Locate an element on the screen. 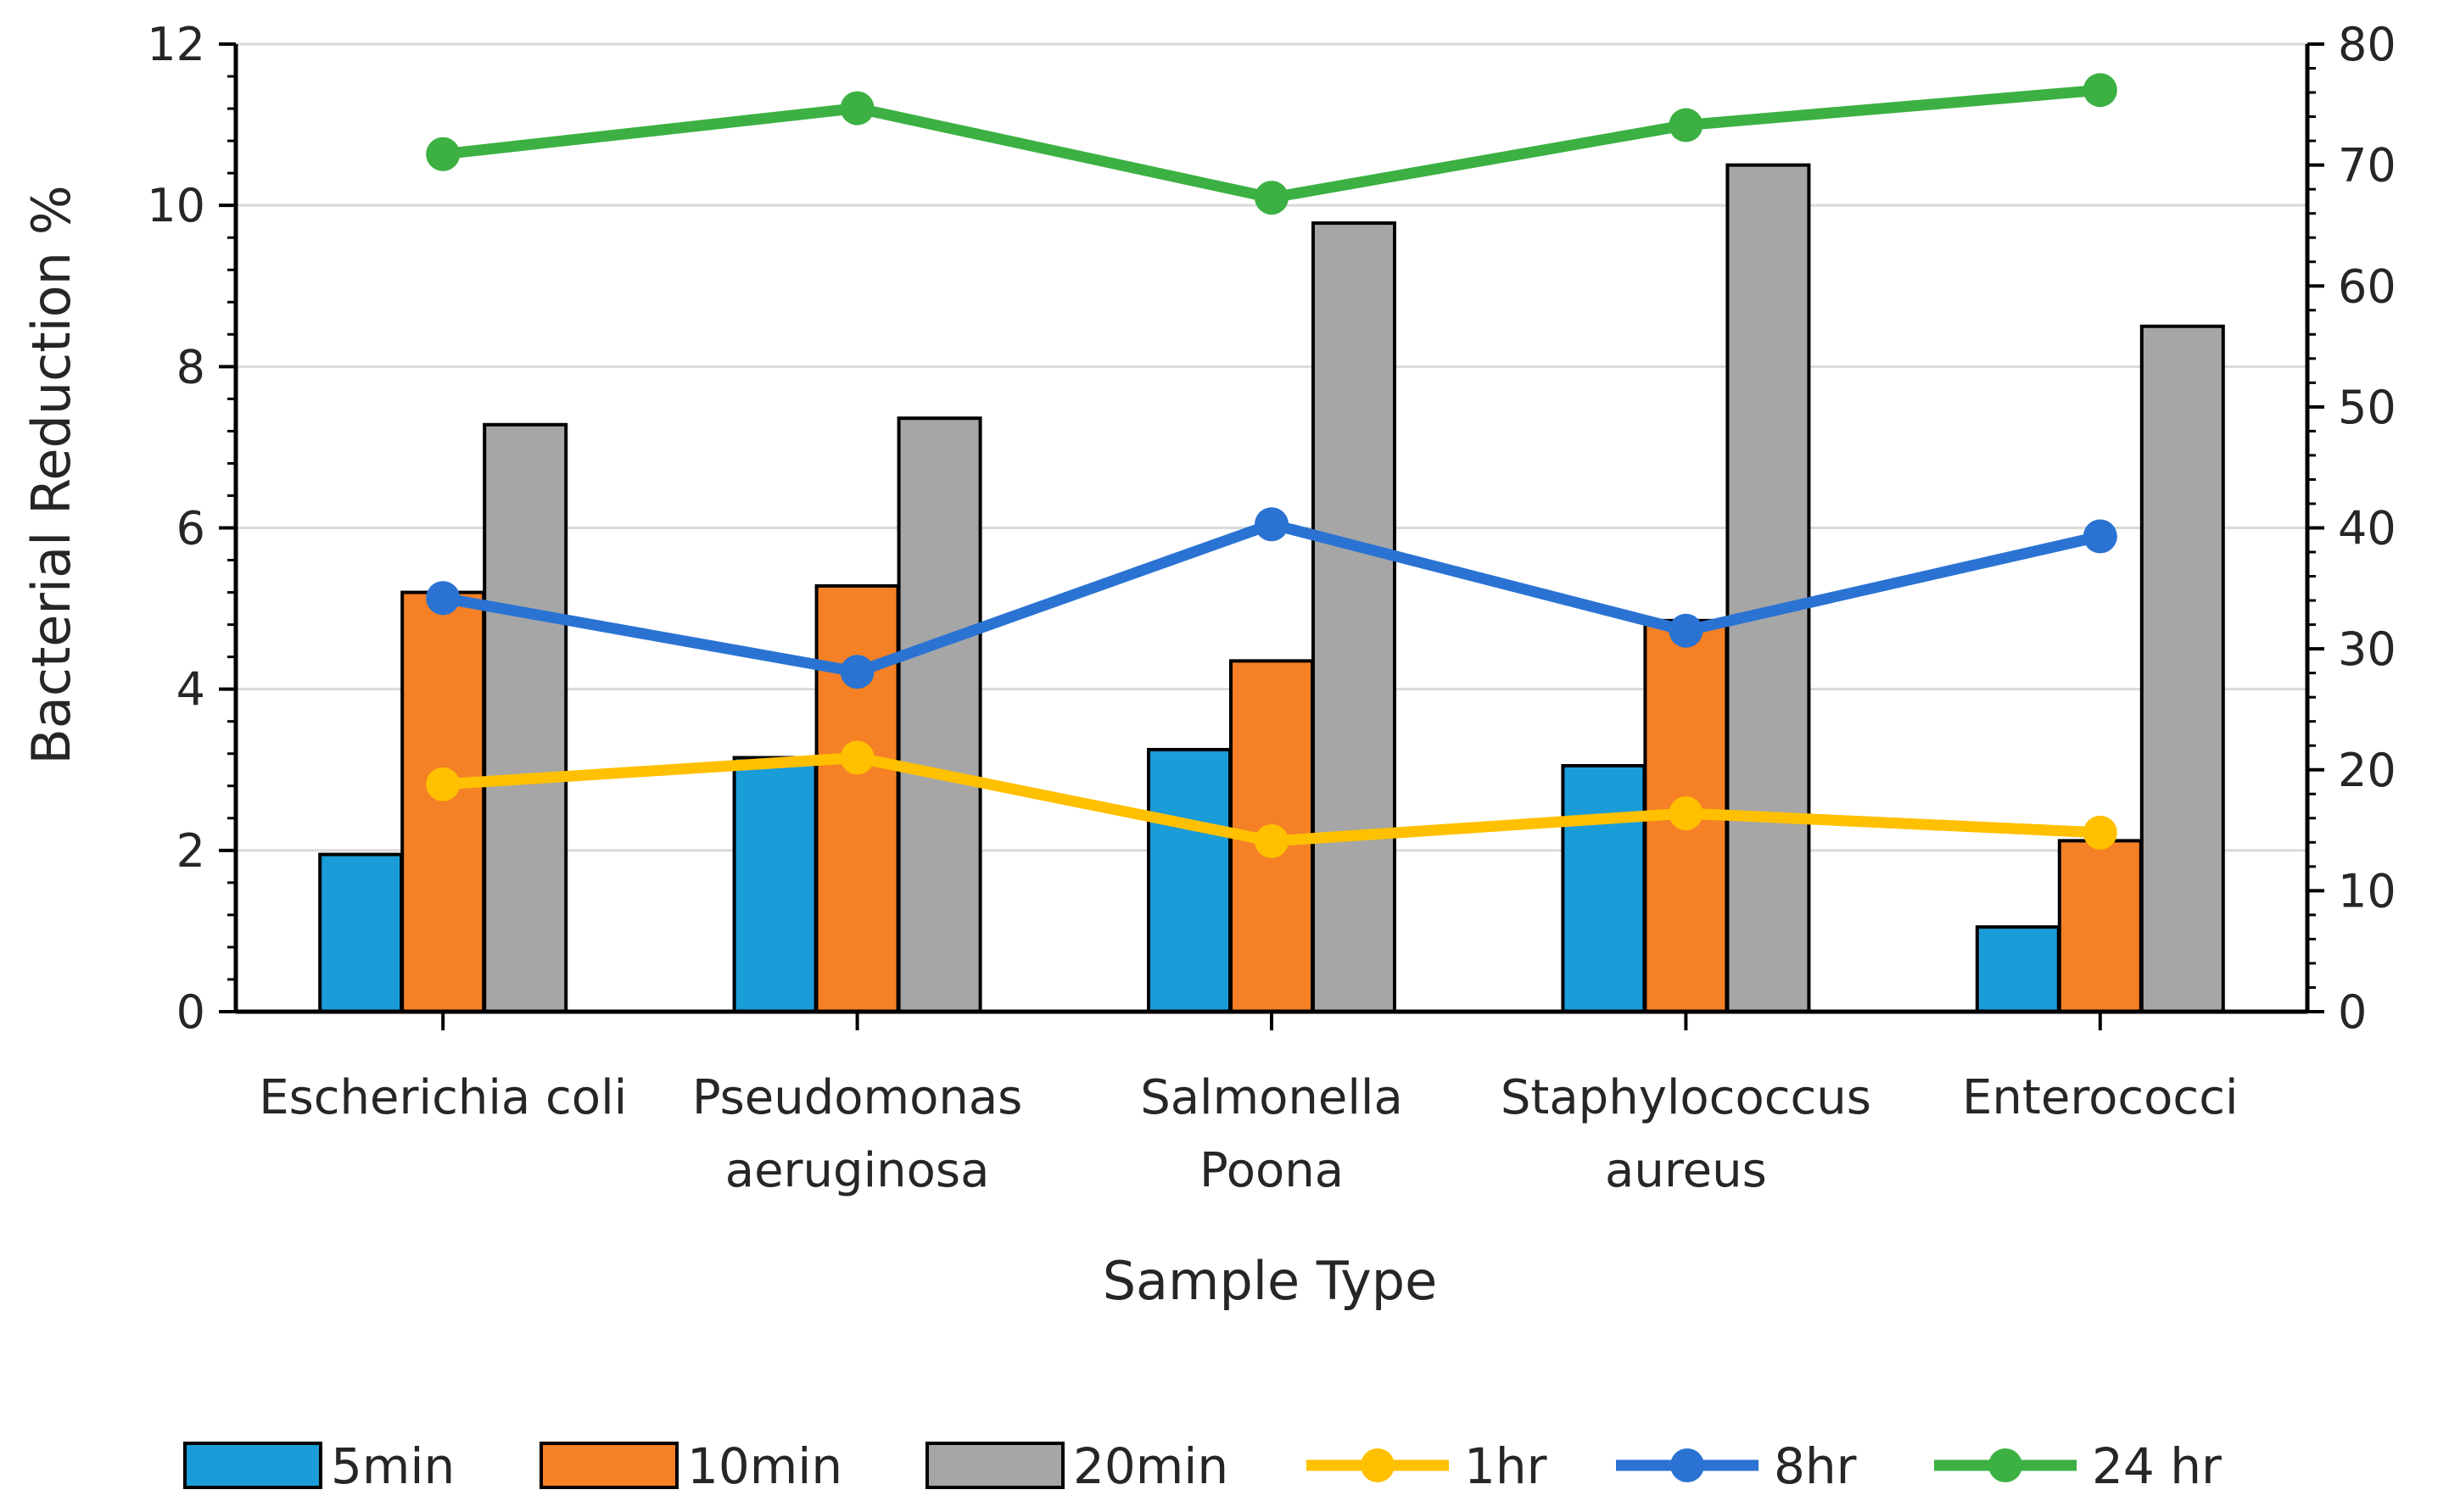  x-tick-label: aeruginosa is located at coordinates (857, 1170).